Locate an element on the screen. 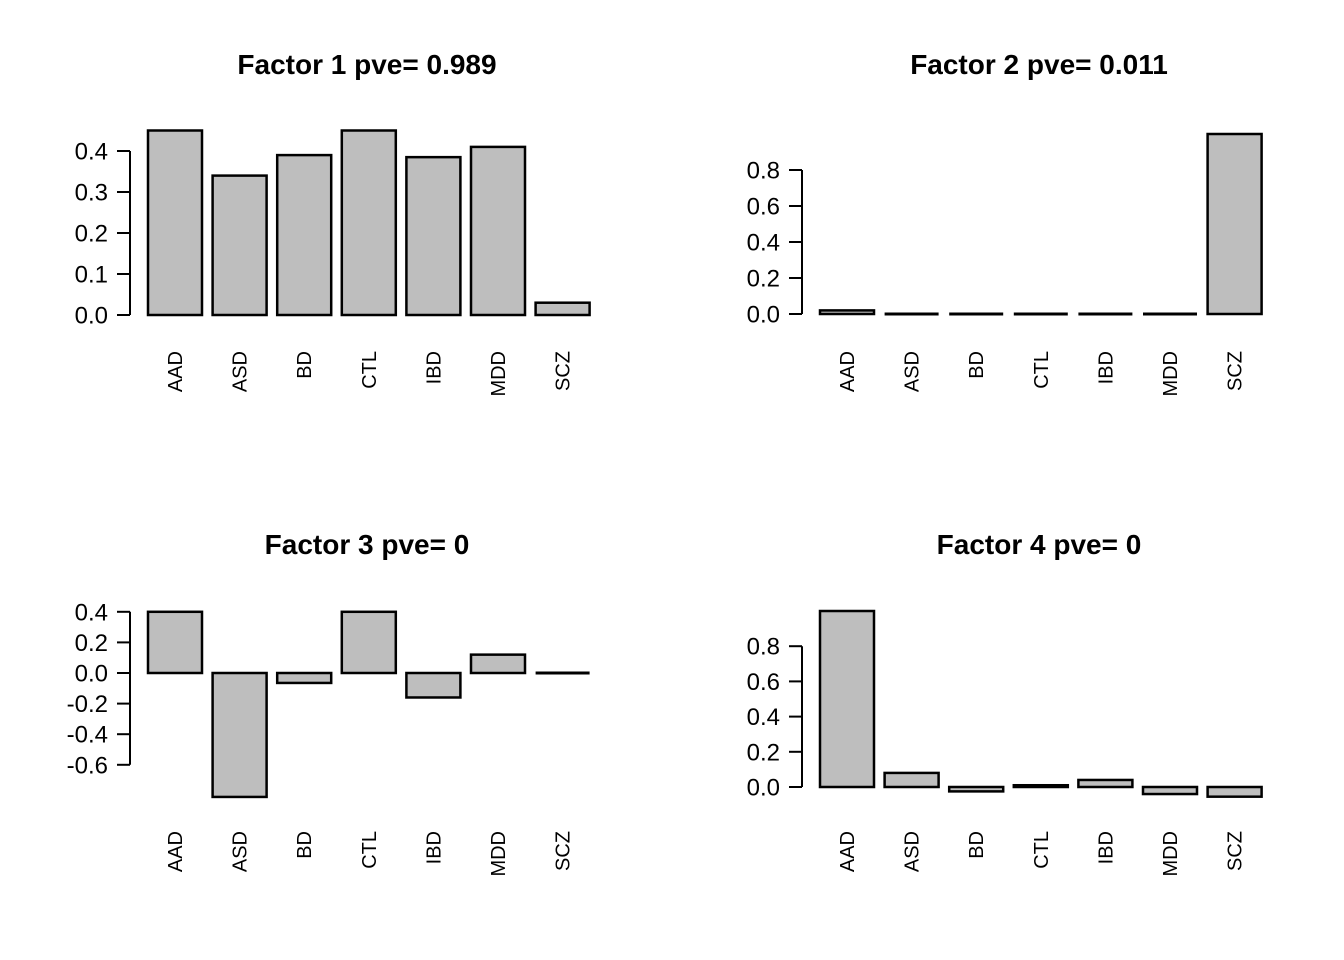  panel-title: Factor 1 pve= 0.989 is located at coordinates (366, 64).